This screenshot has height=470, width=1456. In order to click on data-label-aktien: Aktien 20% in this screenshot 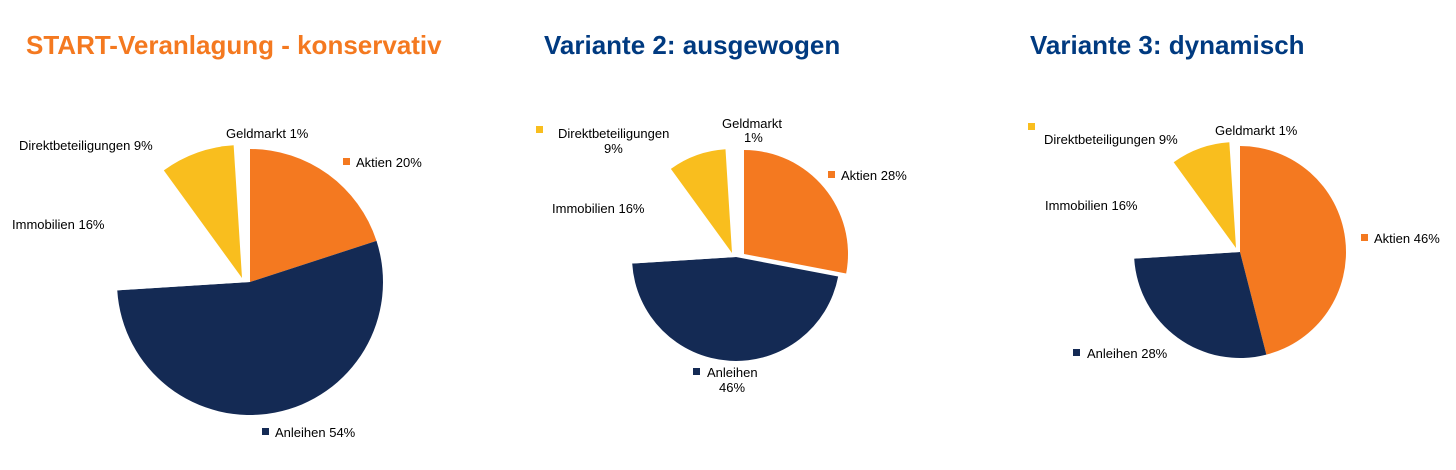, I will do `click(389, 162)`.